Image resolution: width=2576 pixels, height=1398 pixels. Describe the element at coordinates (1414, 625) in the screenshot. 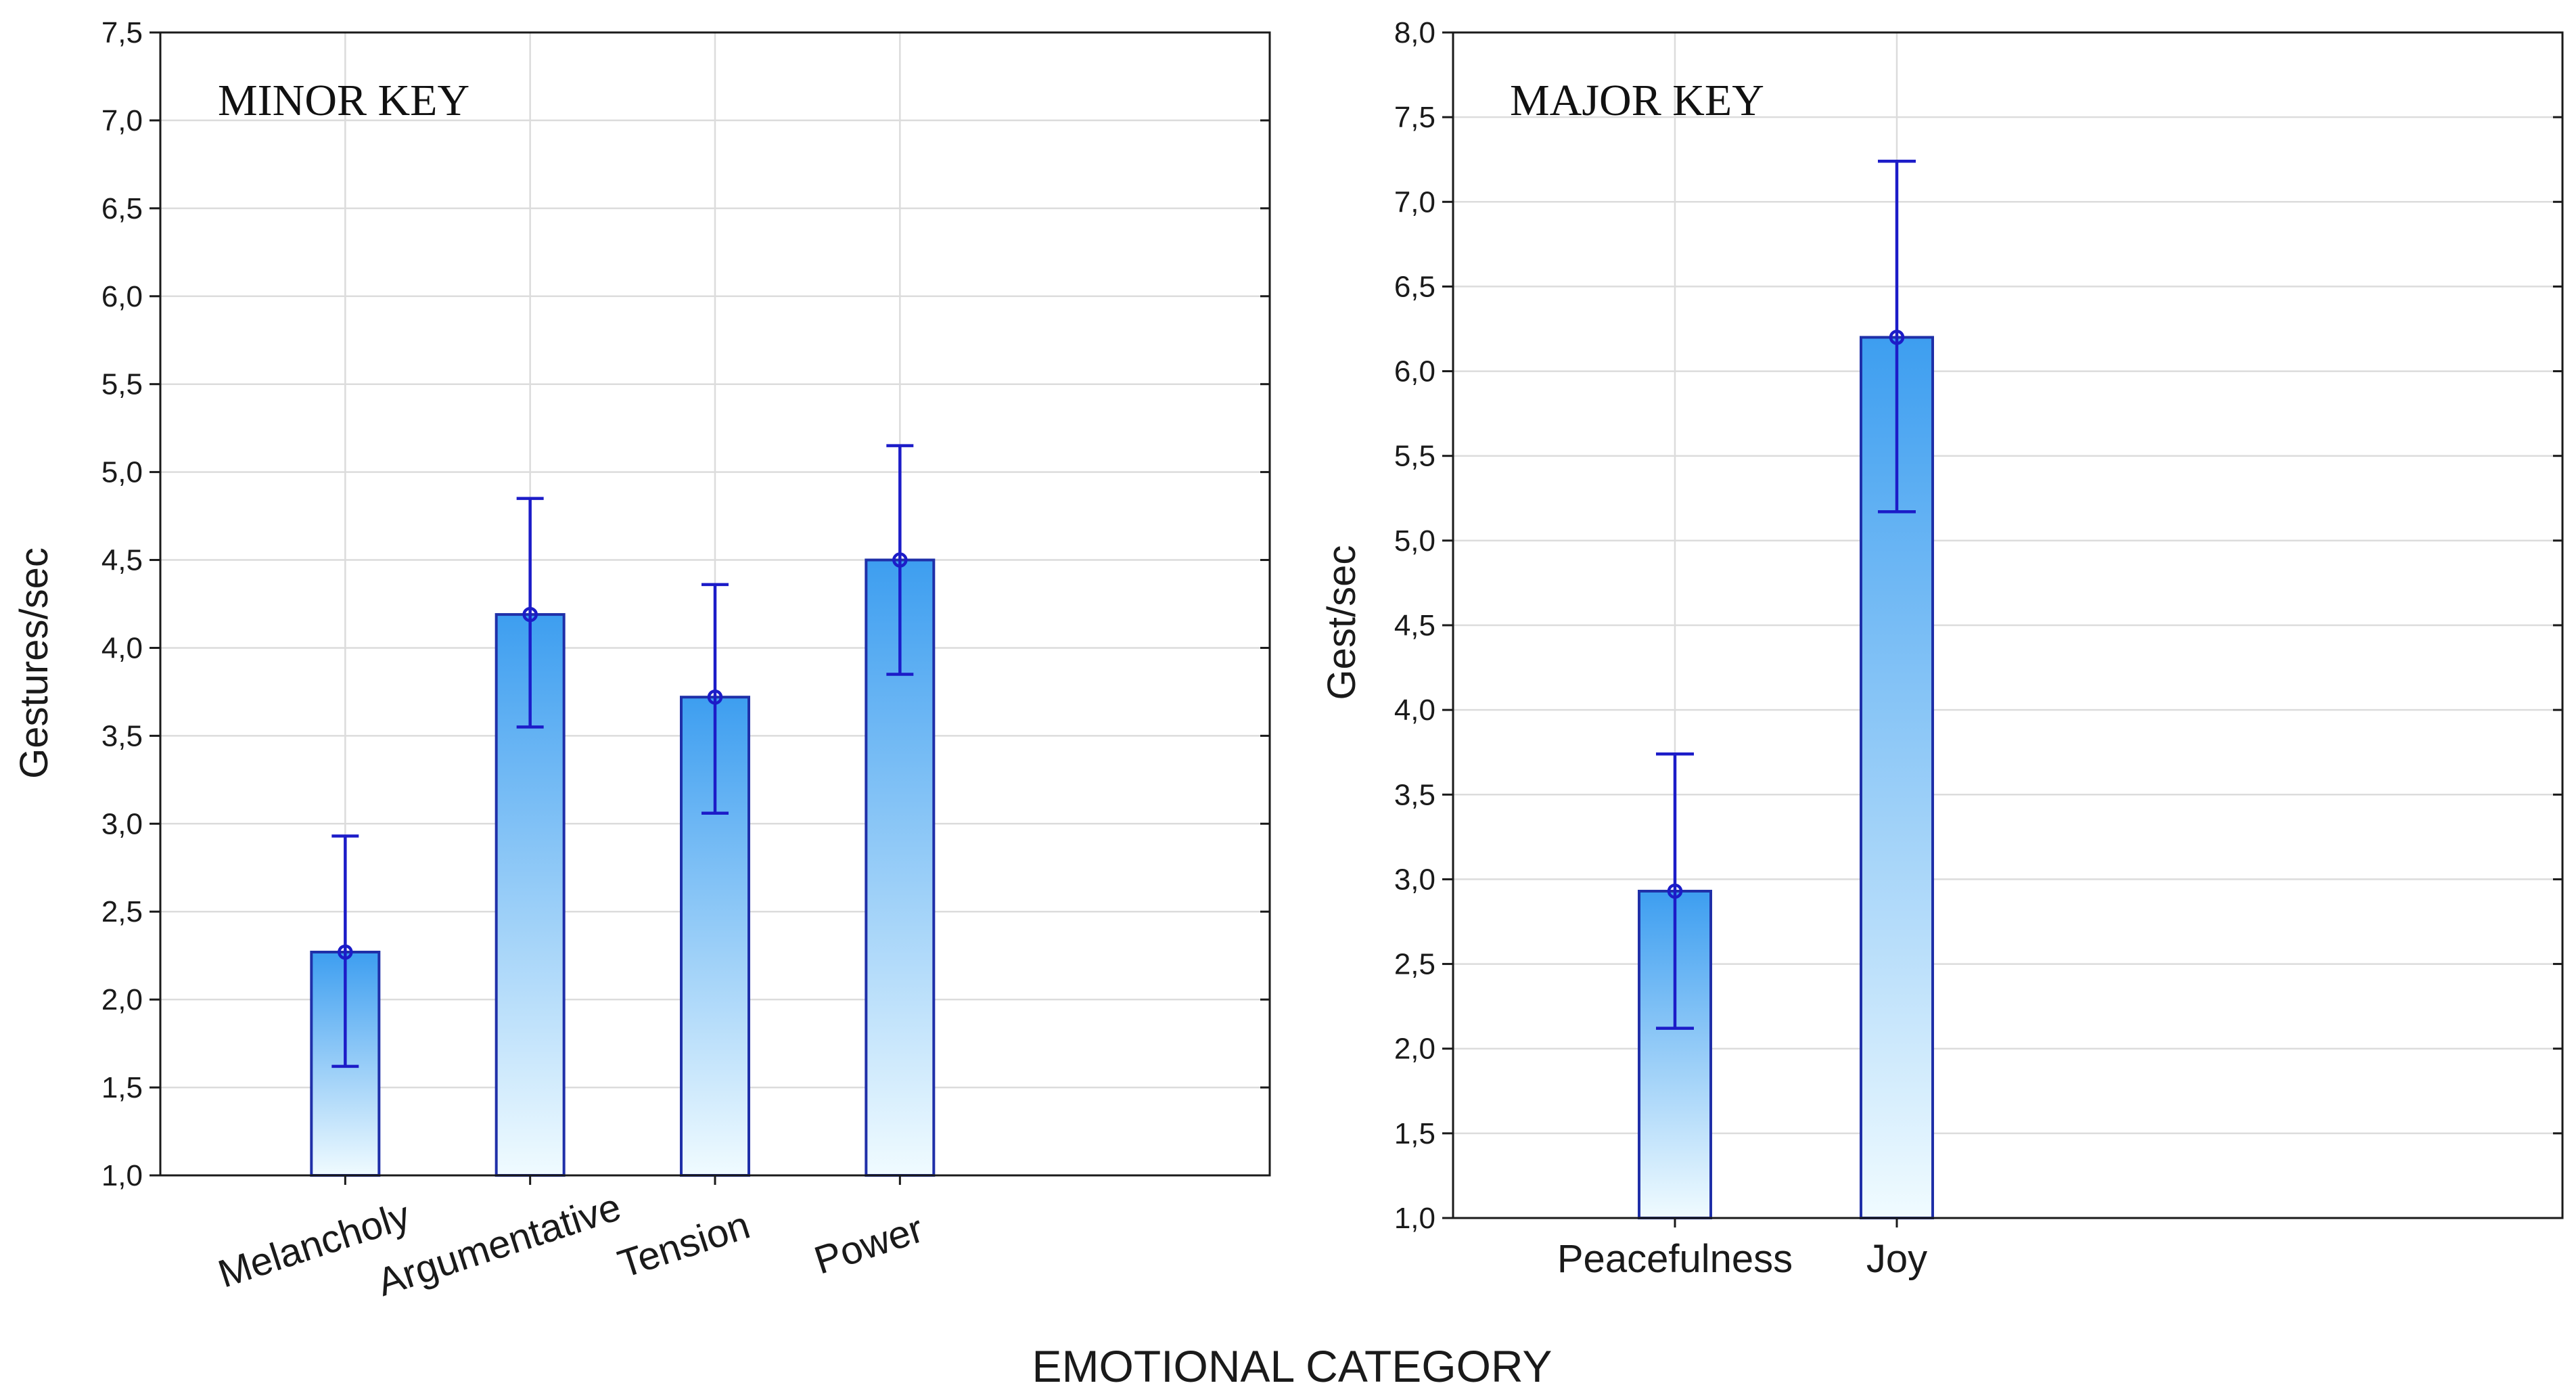

I see `major-key-y-tick-label: 4,5` at that location.